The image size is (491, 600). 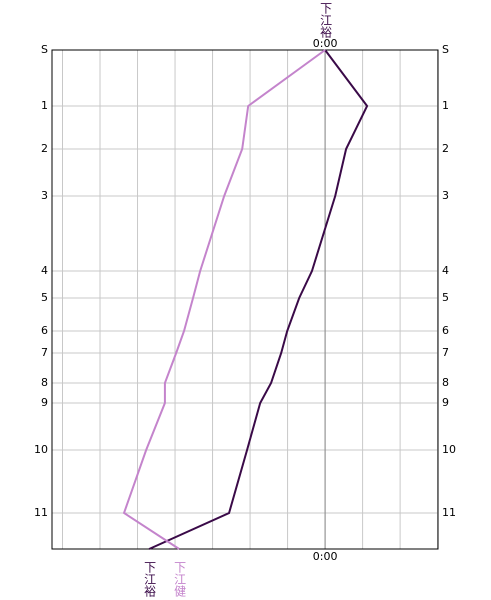 What do you see at coordinates (150, 579) in the screenshot?
I see `series-name: 下江裕` at bounding box center [150, 579].